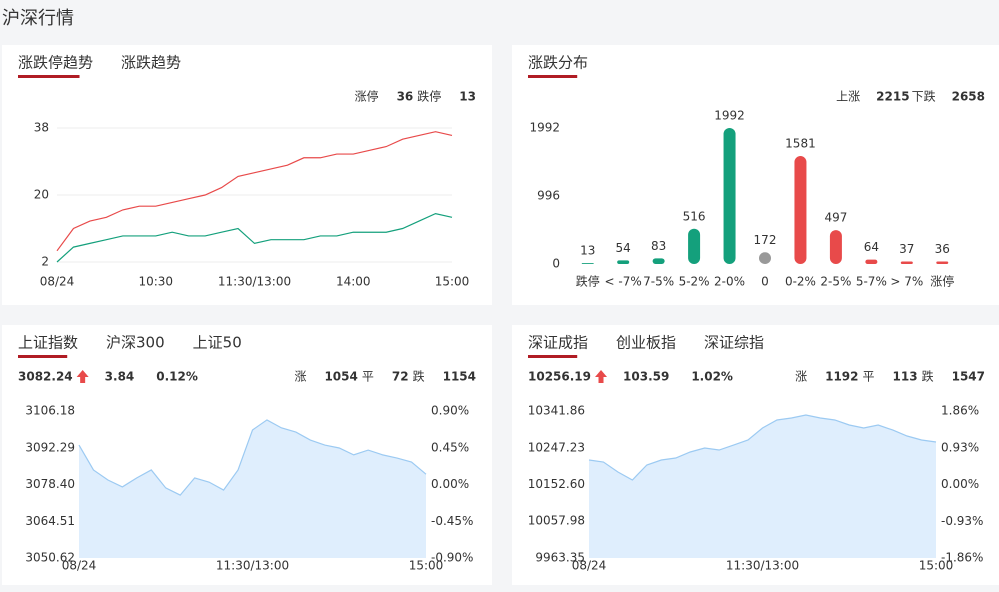  Describe the element at coordinates (556, 411) in the screenshot. I see `y-tick-label: 10341.86` at that location.